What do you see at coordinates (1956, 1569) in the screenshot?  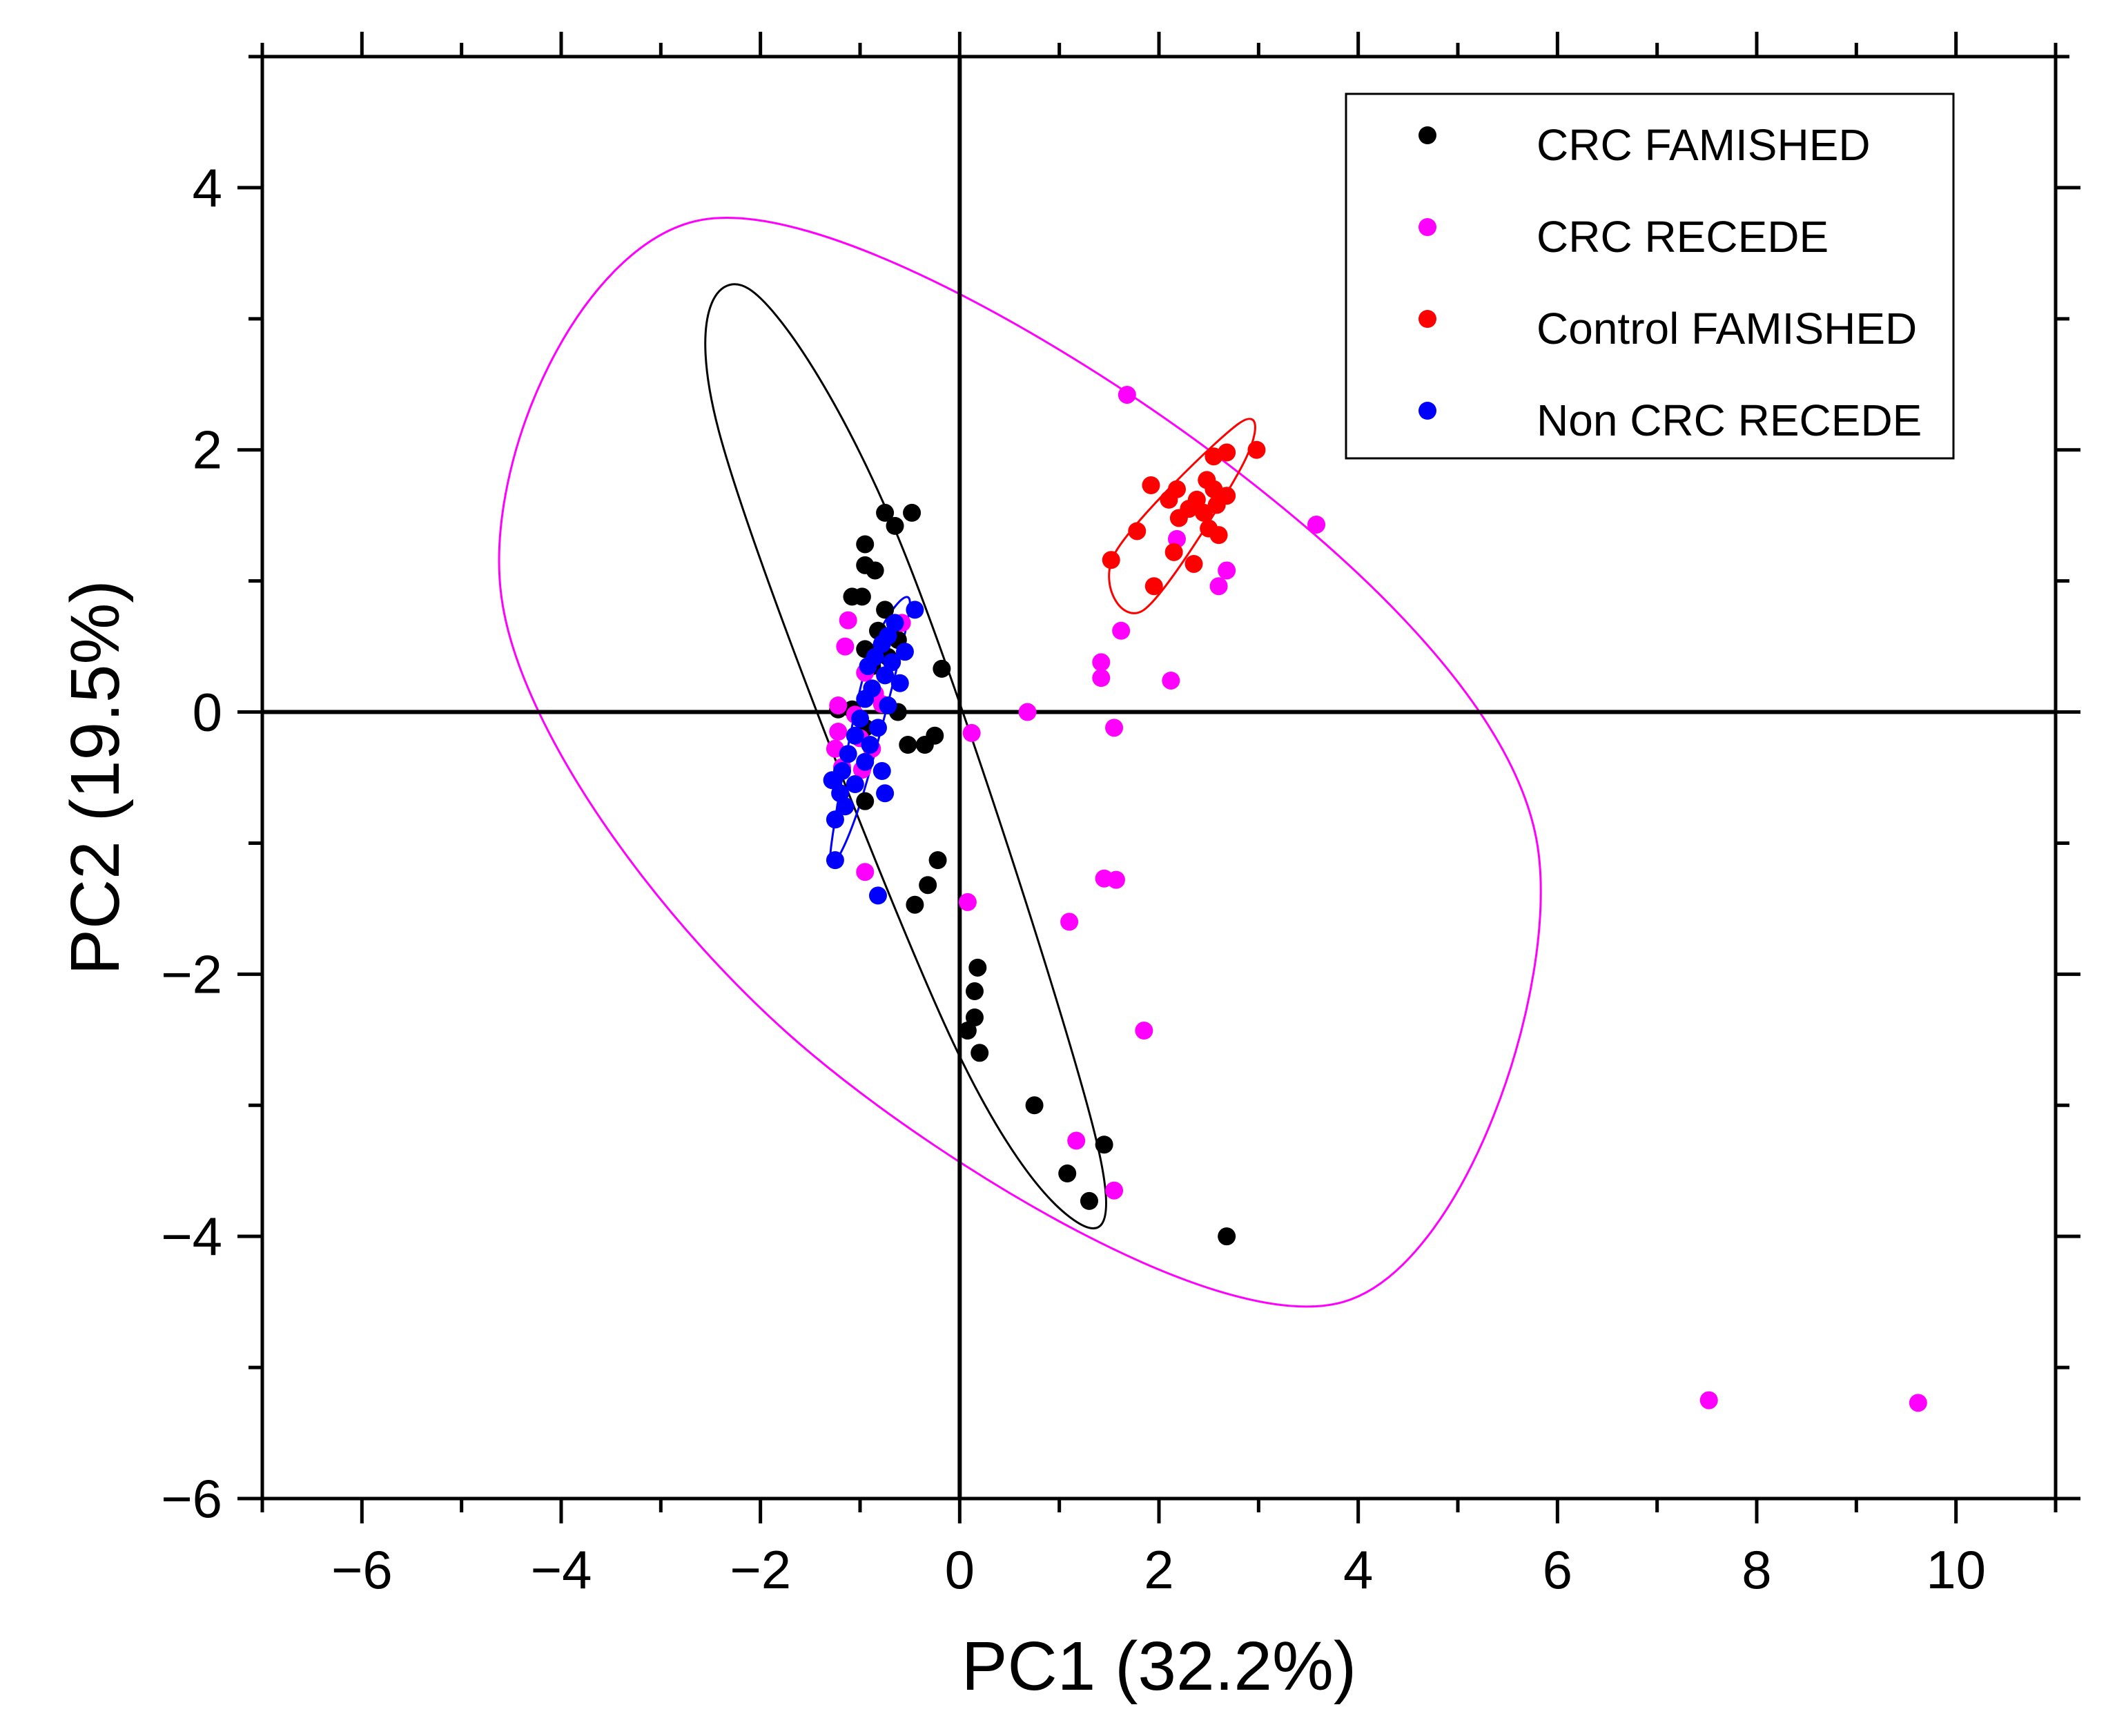 I see `x-tick-label: 10` at bounding box center [1956, 1569].